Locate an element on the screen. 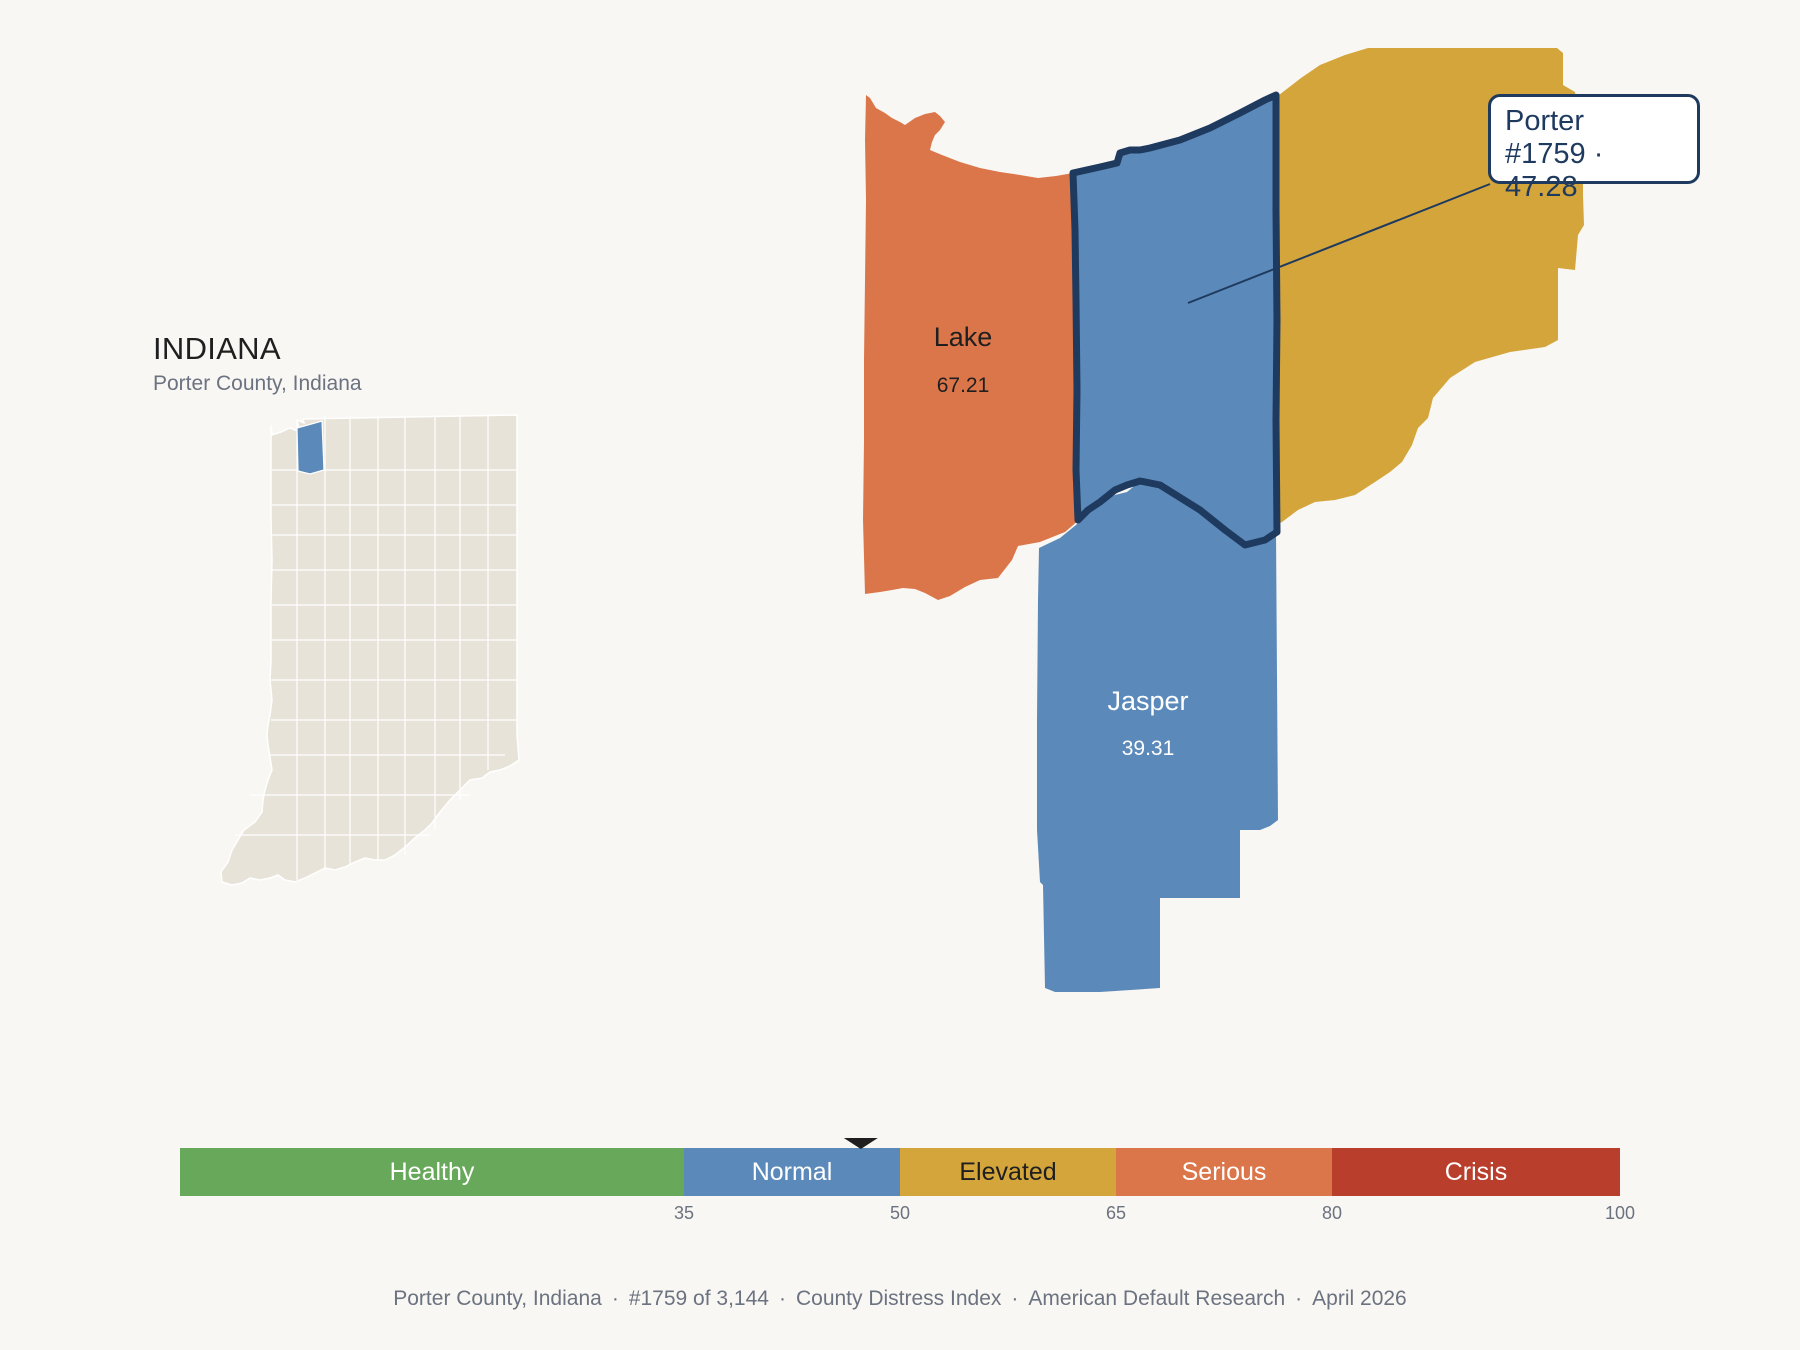 The image size is (1800, 1350). scale-band-label-crisis: Crisis is located at coordinates (1476, 1172).